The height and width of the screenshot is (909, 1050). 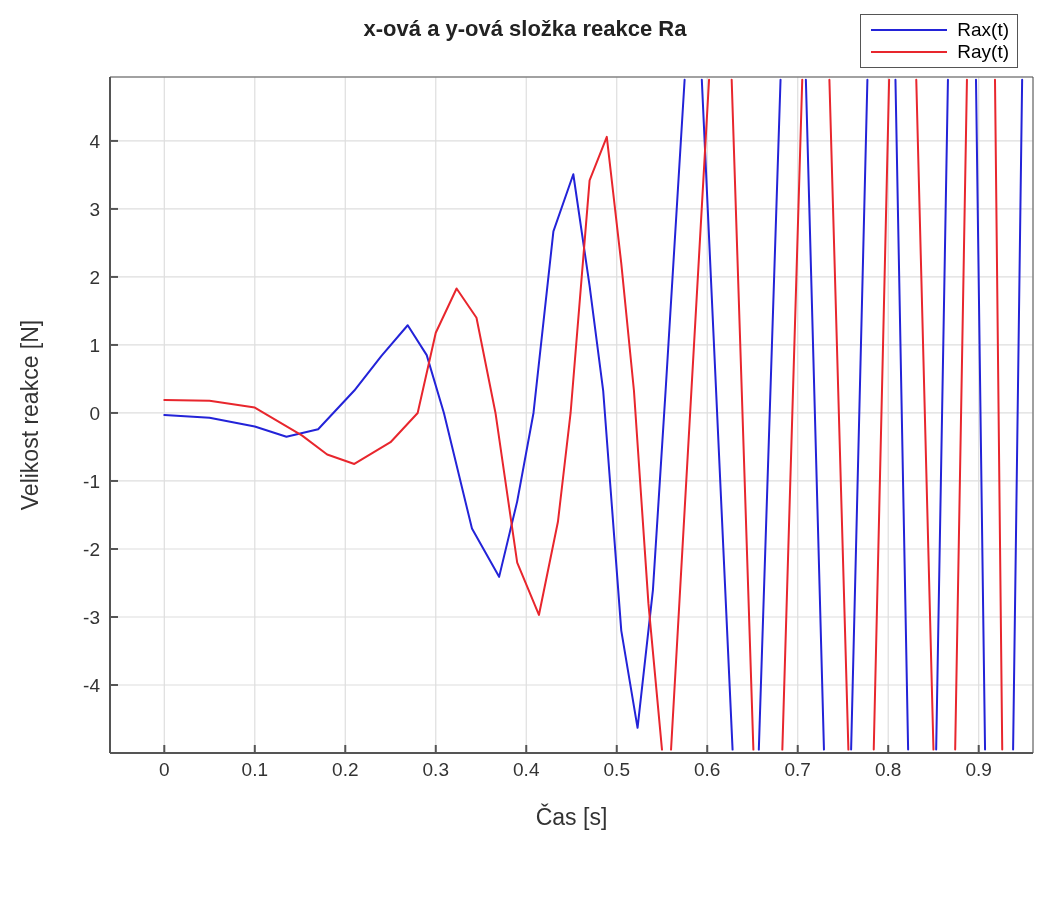 What do you see at coordinates (978, 770) in the screenshot?
I see `x-tick-label: 0.9` at bounding box center [978, 770].